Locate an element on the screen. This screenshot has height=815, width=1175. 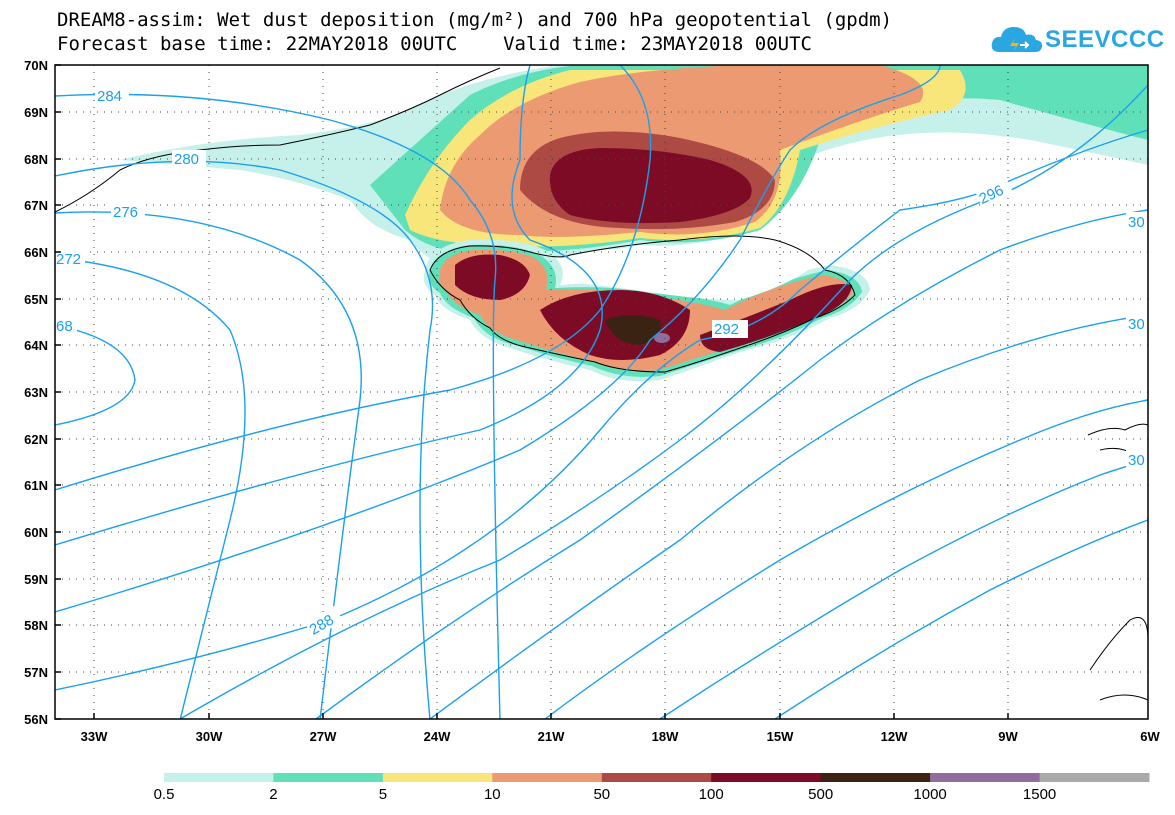
lat-label: 59N is located at coordinates (36, 579).